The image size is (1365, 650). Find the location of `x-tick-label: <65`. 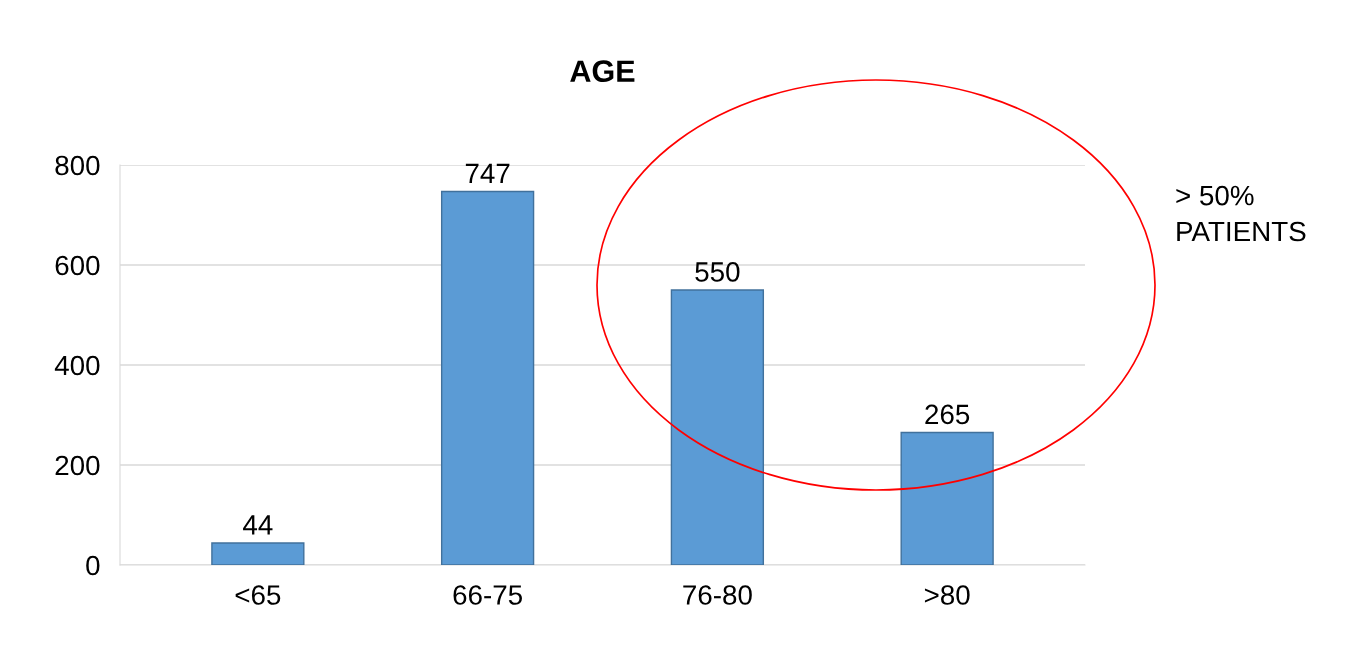

x-tick-label: <65 is located at coordinates (258, 595).